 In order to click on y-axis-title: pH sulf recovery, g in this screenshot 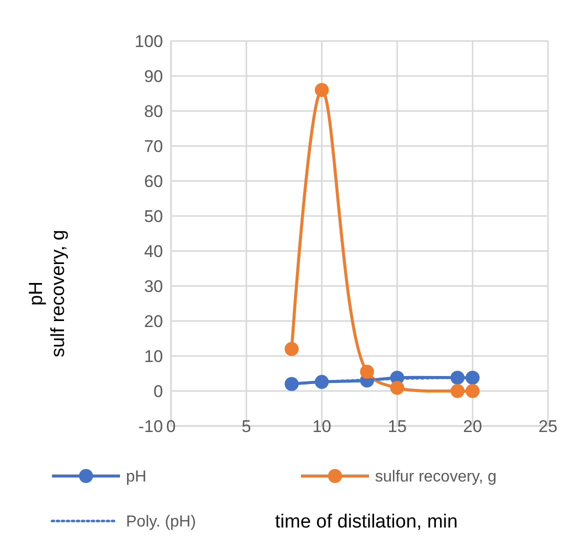, I will do `click(47, 294)`.